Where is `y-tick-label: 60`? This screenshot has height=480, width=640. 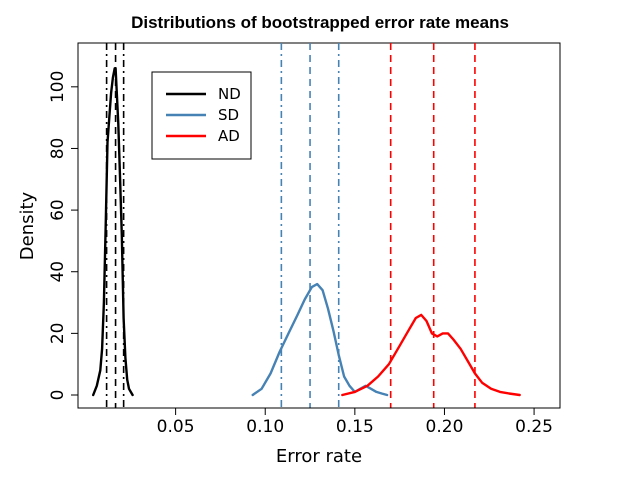 y-tick-label: 60 is located at coordinates (58, 210).